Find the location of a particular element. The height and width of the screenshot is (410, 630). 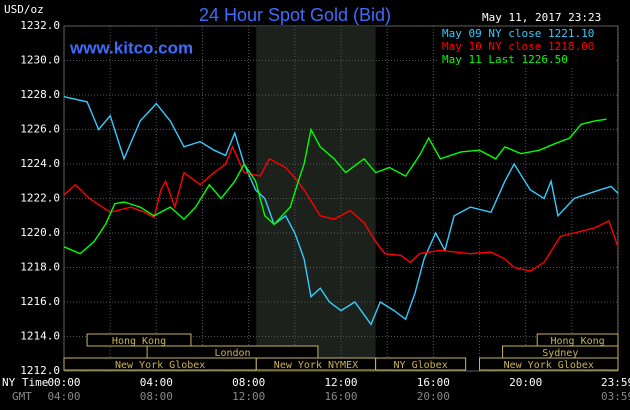

x-row-label: NY Time is located at coordinates (25, 382).